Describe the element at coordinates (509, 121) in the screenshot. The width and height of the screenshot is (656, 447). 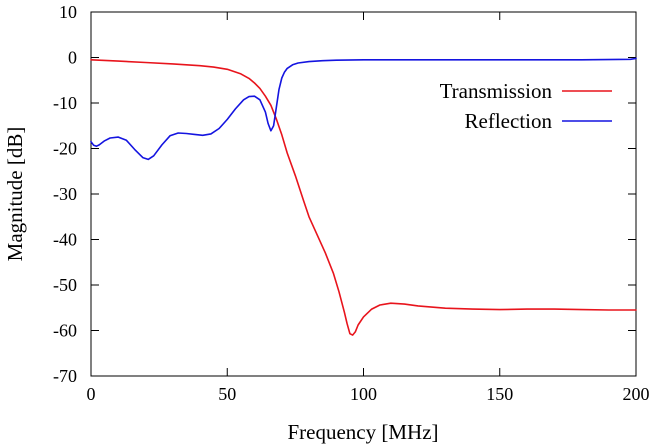
I see `legend-label-reflection: Reflection` at that location.